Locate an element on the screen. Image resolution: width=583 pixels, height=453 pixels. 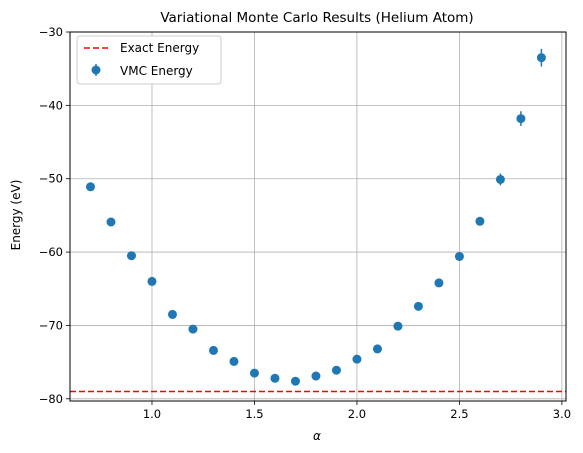
y-tick-label: −40 is located at coordinates (51, 105).